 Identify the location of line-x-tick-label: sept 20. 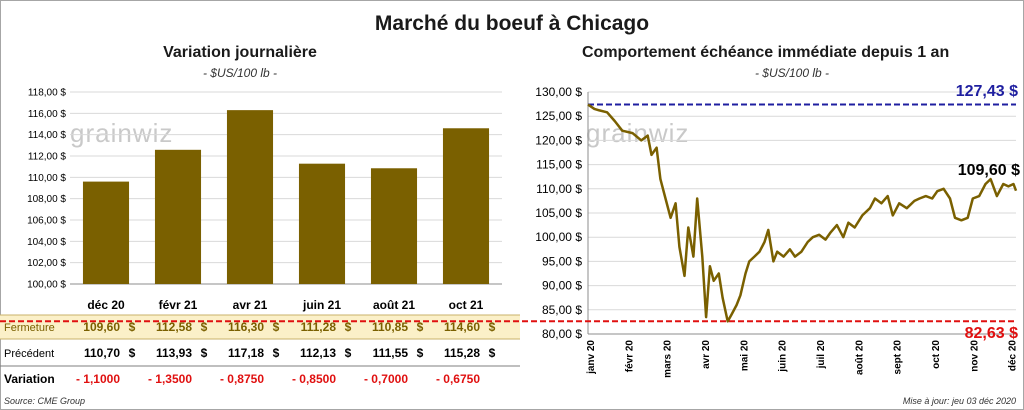
(898, 357).